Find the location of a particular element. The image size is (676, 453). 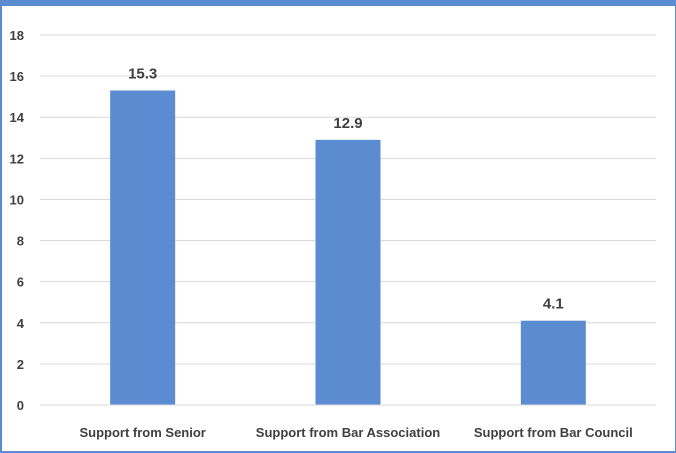

y-axis-ticks: 0 2 4 6 8 10 12 14 16 18 is located at coordinates (17, 220).